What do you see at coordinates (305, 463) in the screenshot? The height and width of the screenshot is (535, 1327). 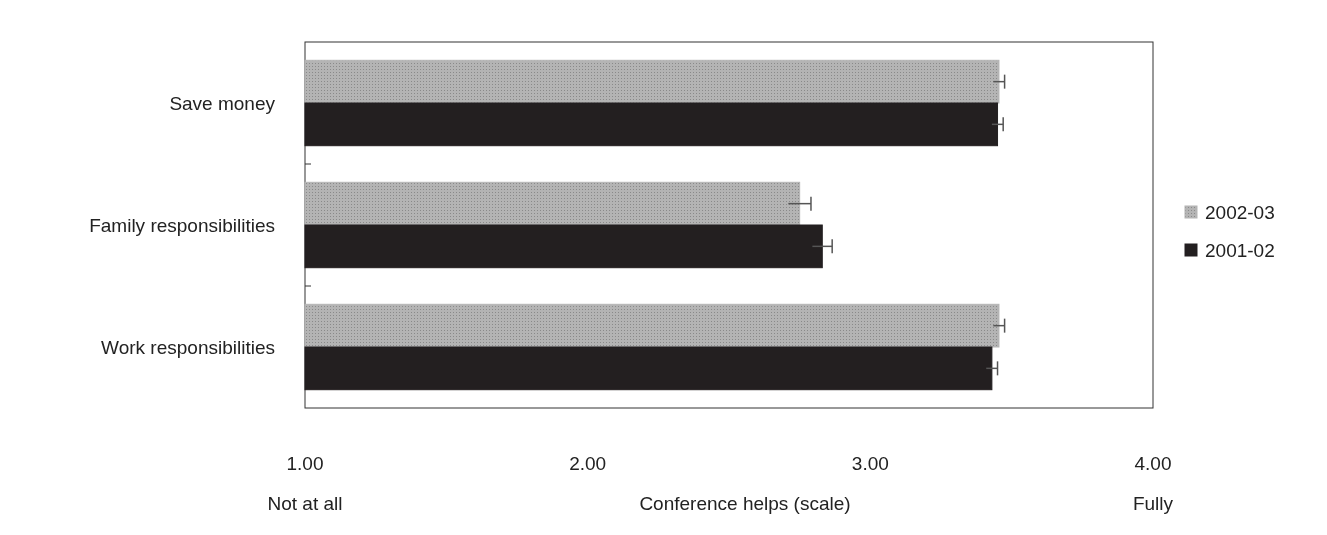 I see `x-tick-label: 1.00` at bounding box center [305, 463].